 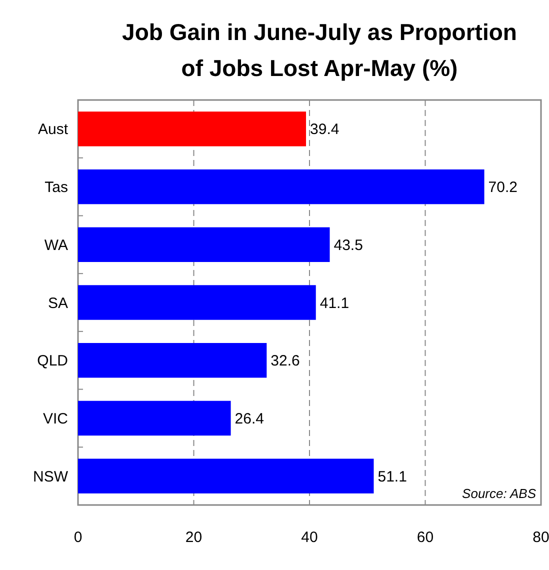 What do you see at coordinates (319, 50) in the screenshot?
I see `chart-title: Job Gain in June-July as Proportion of Jobs Lost Apr-May (%)` at bounding box center [319, 50].